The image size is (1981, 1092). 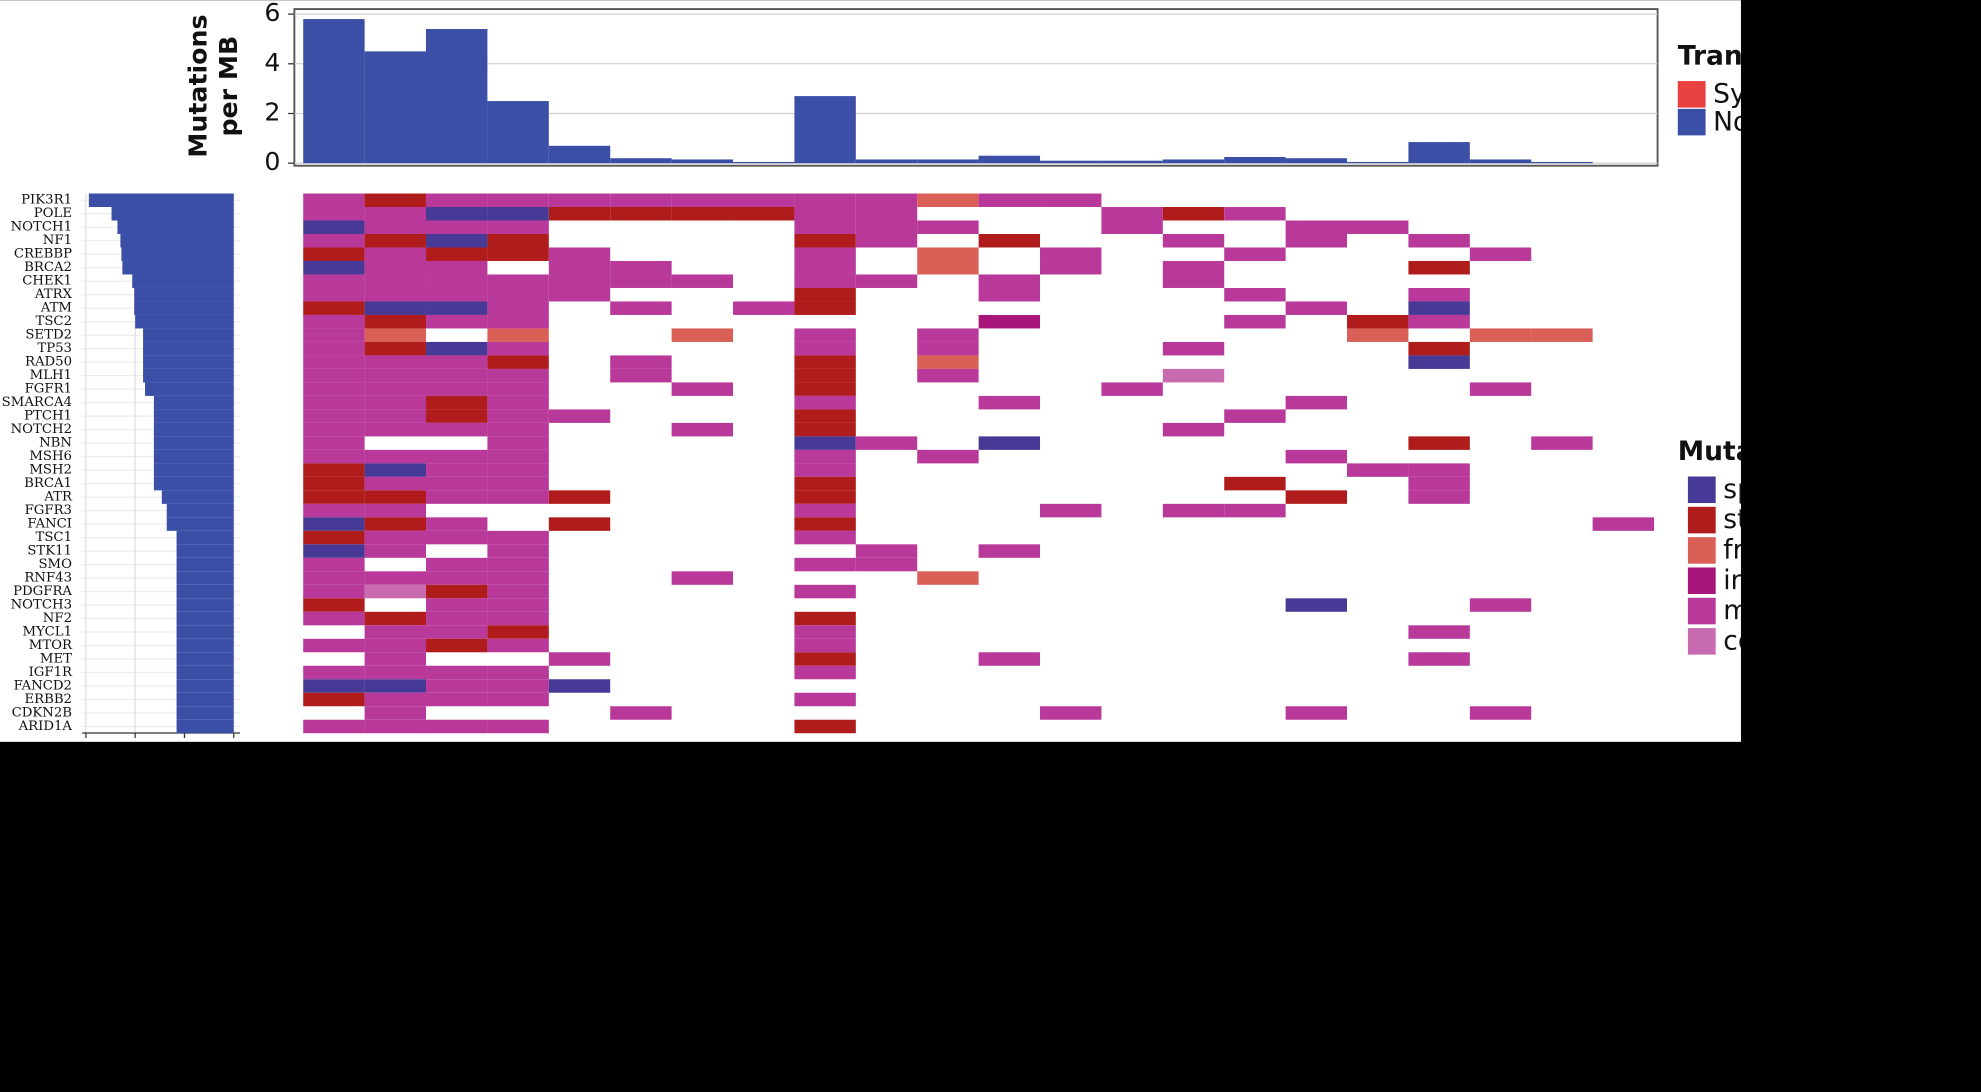 I want to click on row-label: ERBB2, so click(x=48, y=699).